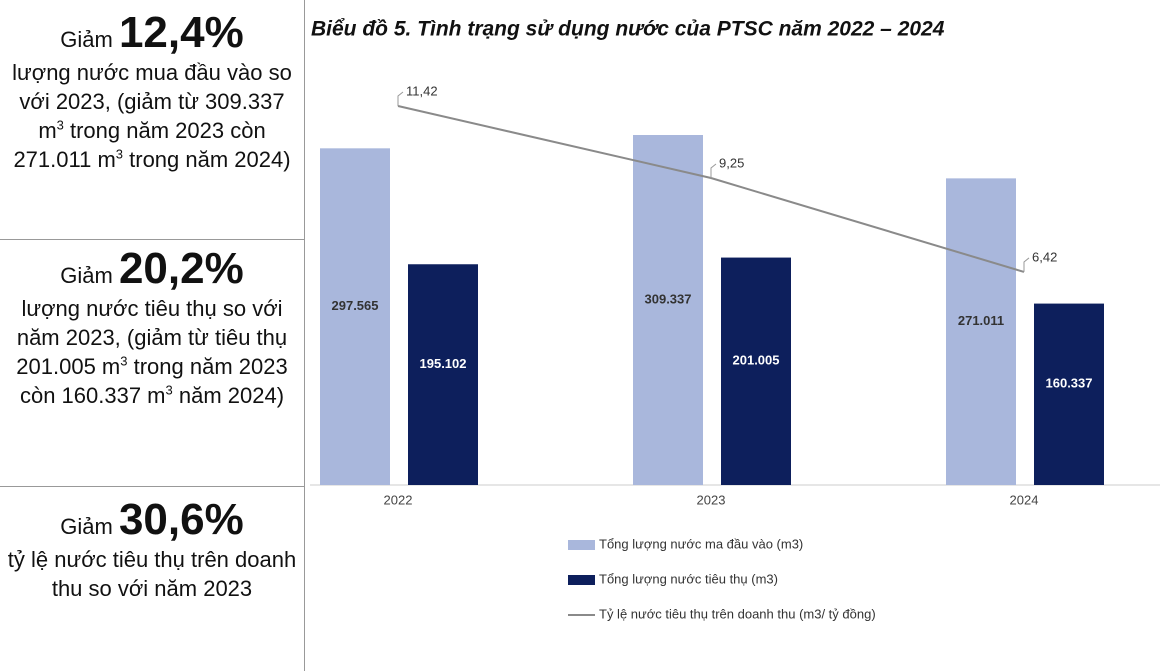 The height and width of the screenshot is (671, 1165). I want to click on text-run: trong năm 2023 còn 160.337 m, so click(153, 381).